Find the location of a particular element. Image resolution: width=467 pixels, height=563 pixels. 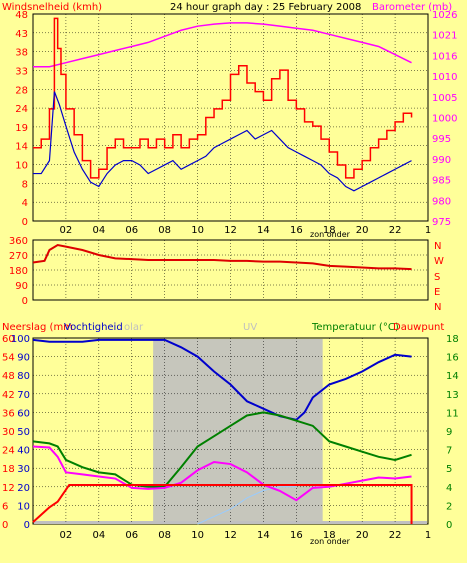

low-xtick-label: 04 is located at coordinates (98, 535).